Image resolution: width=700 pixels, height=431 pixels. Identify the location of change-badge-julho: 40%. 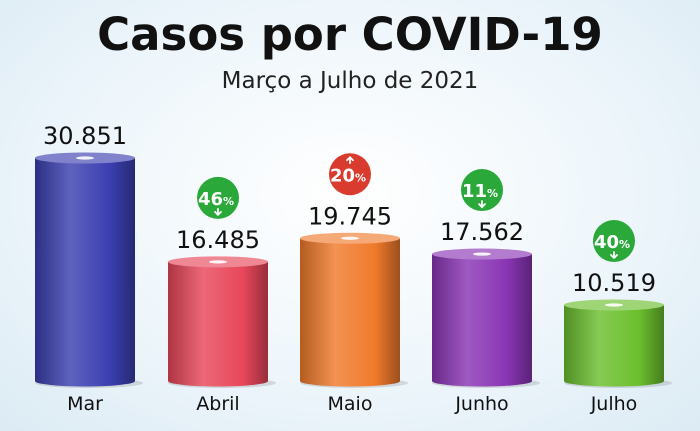
(614, 240).